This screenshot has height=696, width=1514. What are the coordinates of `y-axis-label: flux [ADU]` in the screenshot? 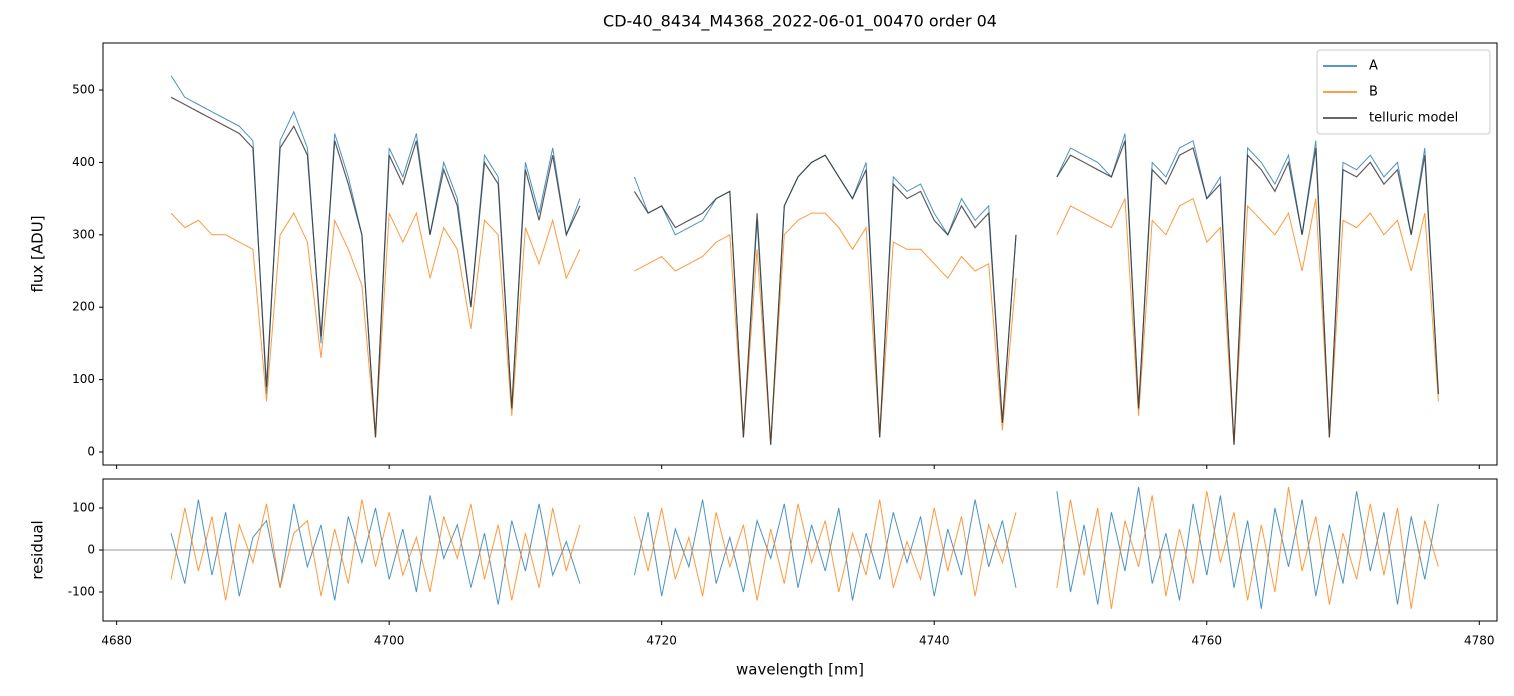 It's located at (38, 253).